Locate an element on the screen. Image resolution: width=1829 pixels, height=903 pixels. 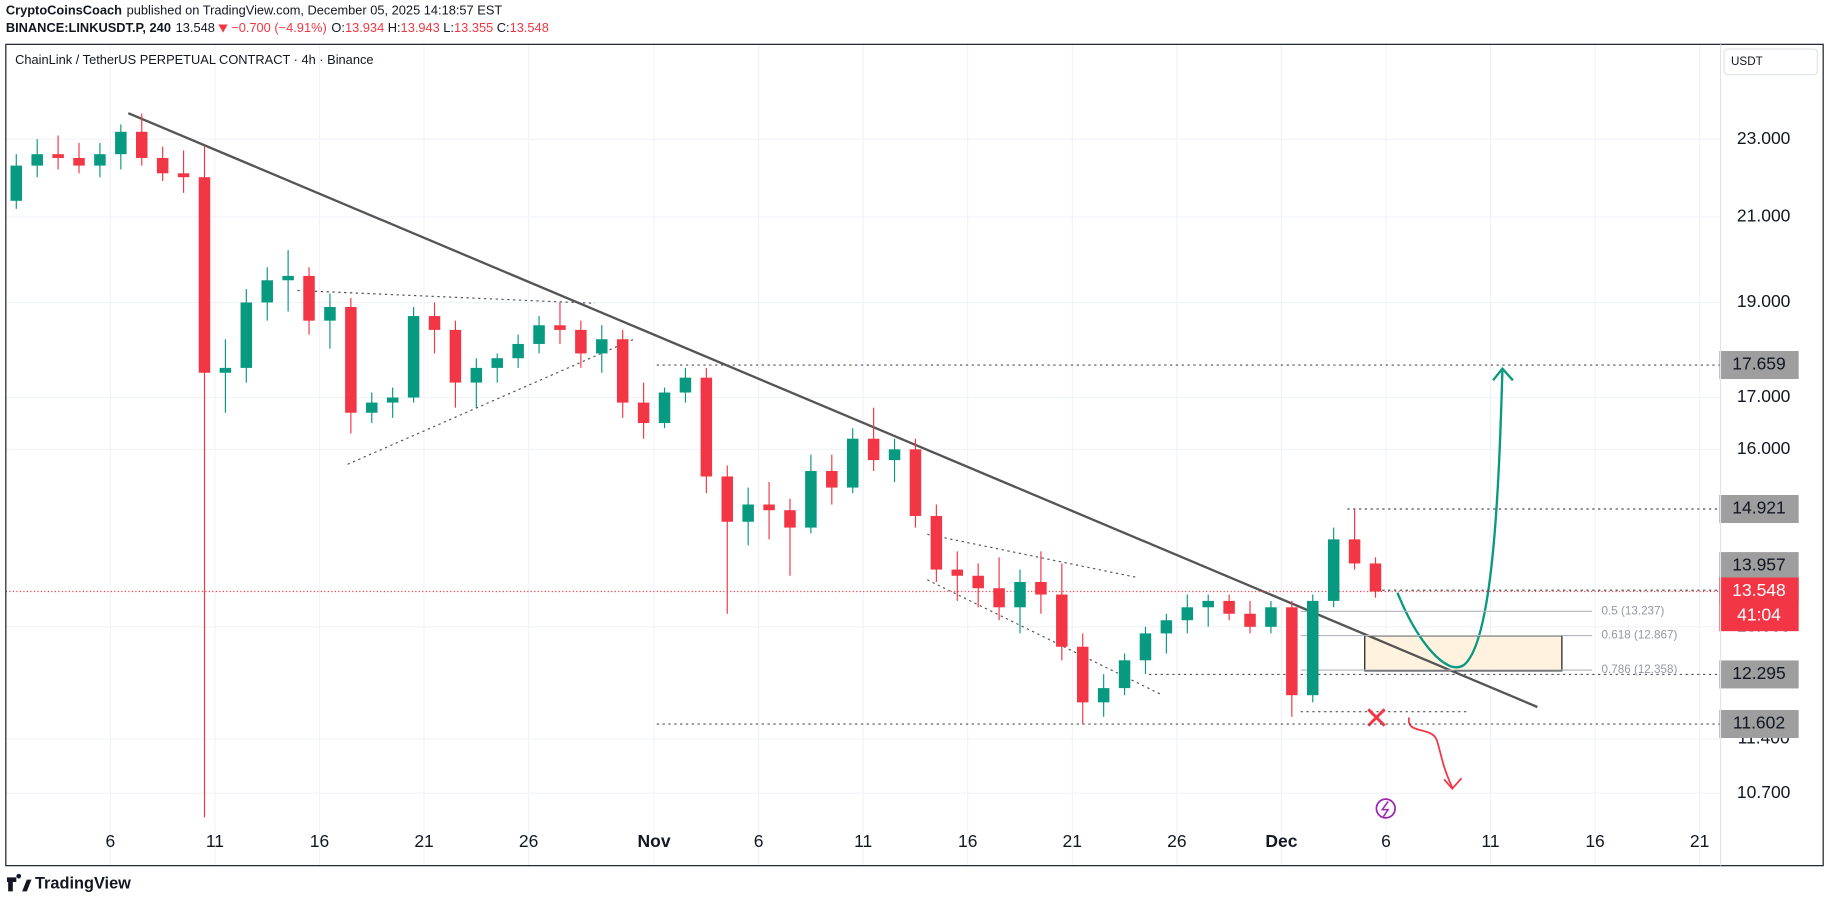
author: CryptoCoinsCoach is located at coordinates (64, 10).